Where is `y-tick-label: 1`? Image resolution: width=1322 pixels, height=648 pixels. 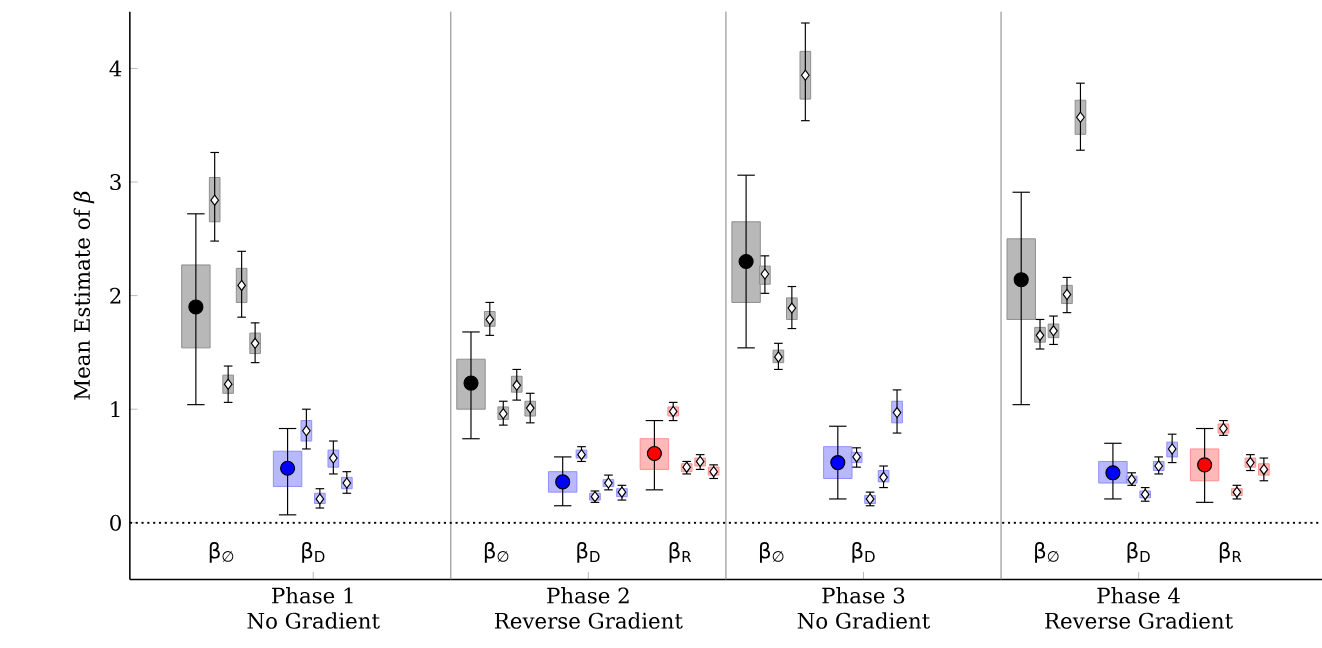 y-tick-label: 1 is located at coordinates (115, 409).